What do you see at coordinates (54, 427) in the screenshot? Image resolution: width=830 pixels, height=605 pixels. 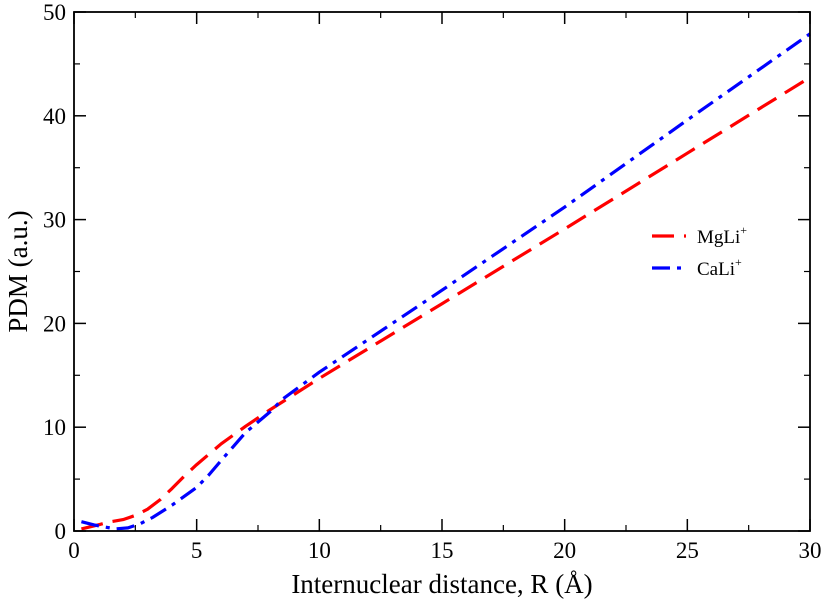 I see `y-tick-label: 10` at bounding box center [54, 427].